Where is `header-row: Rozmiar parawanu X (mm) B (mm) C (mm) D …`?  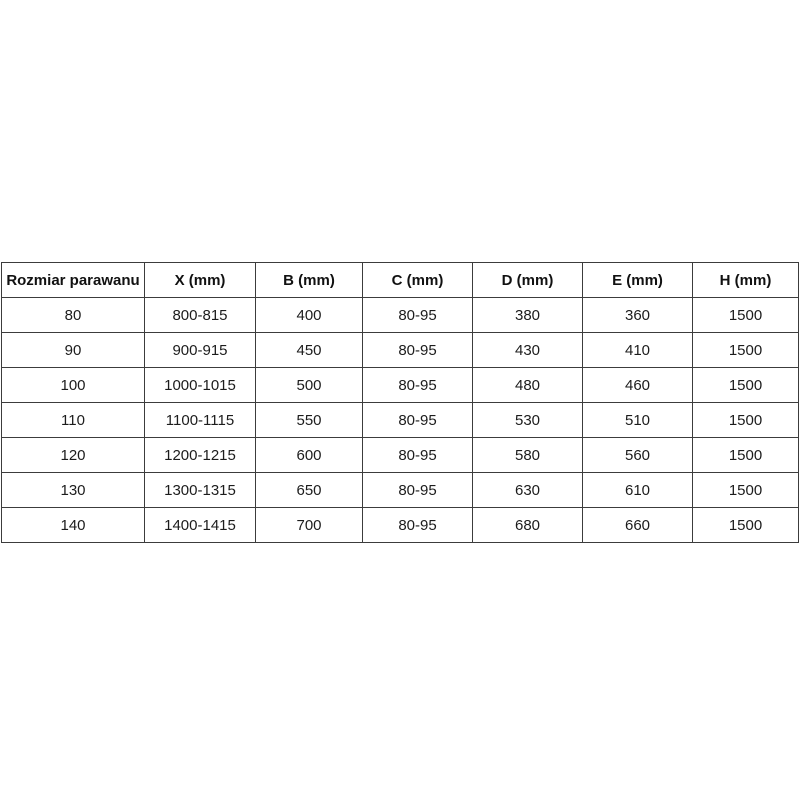
header-row: Rozmiar parawanu X (mm) B (mm) C (mm) D … is located at coordinates (400, 280).